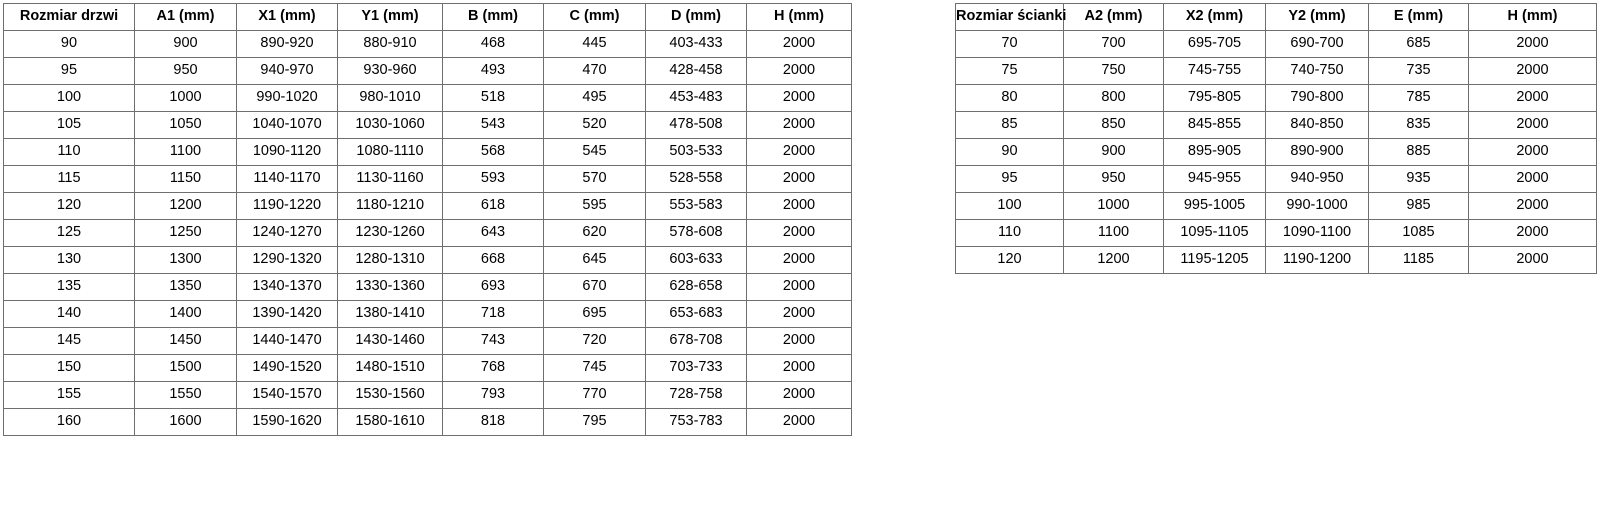  What do you see at coordinates (1113, 233) in the screenshot?
I see `table-cell: 1100` at bounding box center [1113, 233].